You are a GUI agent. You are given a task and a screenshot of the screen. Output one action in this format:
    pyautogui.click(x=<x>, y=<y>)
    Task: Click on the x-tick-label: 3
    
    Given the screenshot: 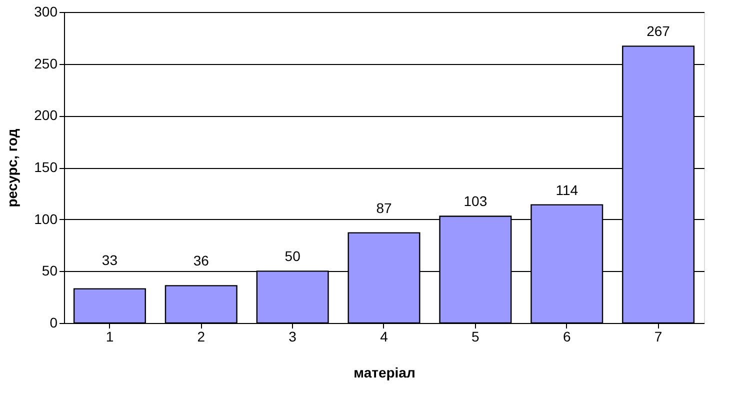 What is the action you would take?
    pyautogui.click(x=292, y=336)
    